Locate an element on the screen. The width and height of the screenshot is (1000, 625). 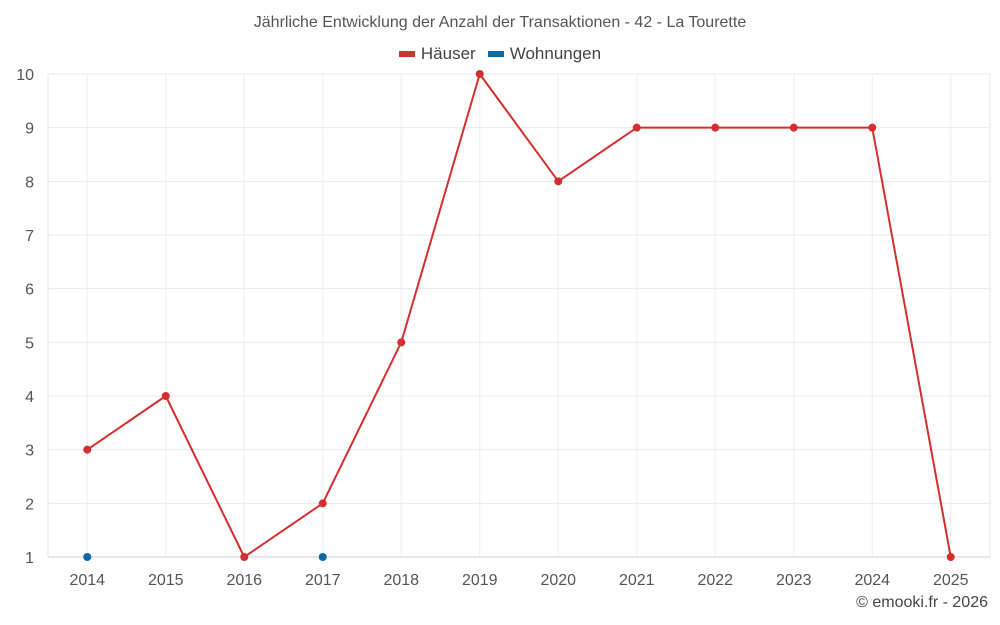
copyright-credit: © emooki.fr - 2026 is located at coordinates (922, 602).